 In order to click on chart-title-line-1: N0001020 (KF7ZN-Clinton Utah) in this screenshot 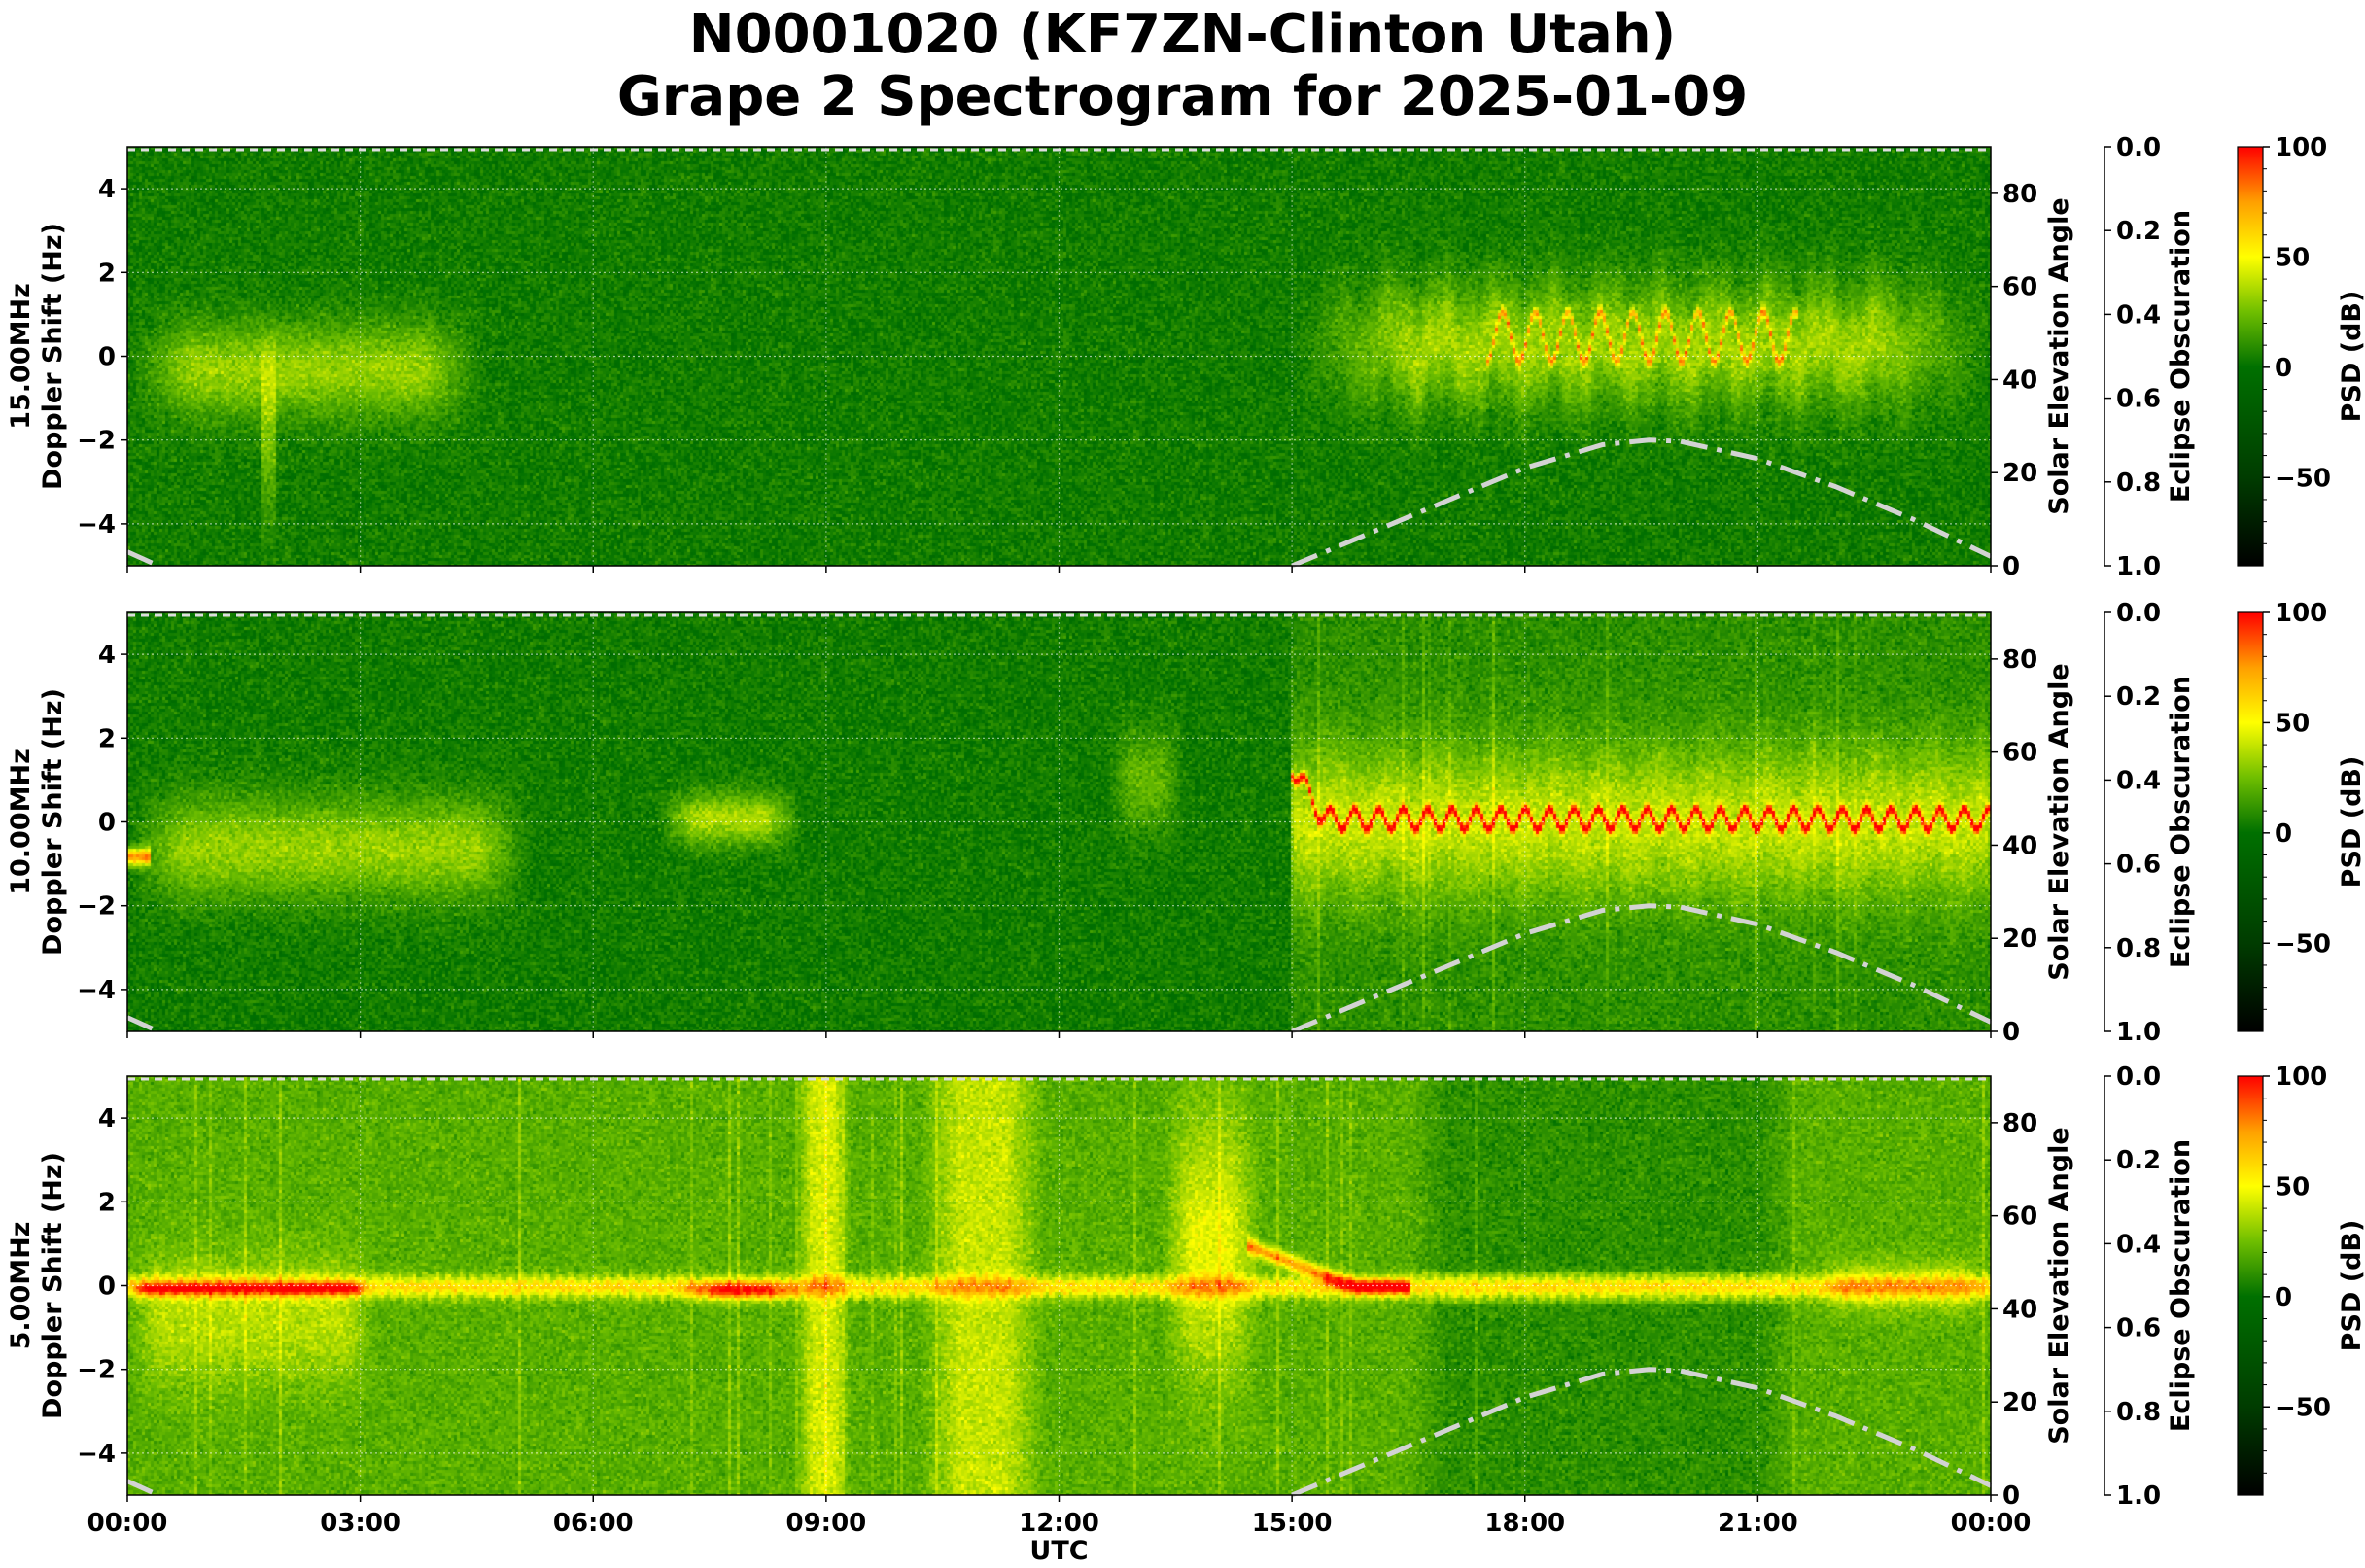, I will do `click(1182, 34)`.